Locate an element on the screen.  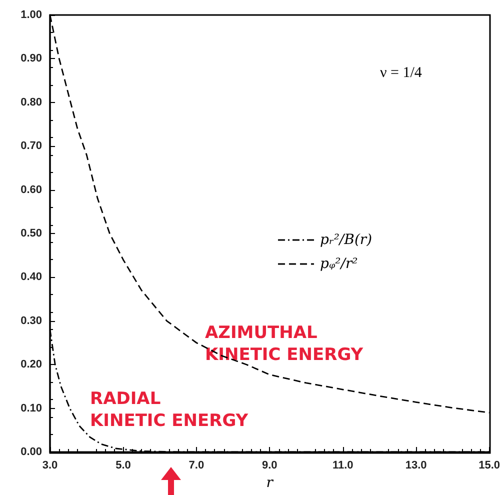
y-tick-label: 0.70 is located at coordinates (31, 146).